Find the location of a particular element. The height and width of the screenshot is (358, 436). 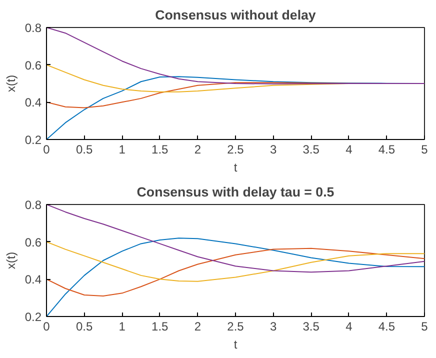

chart-title: Consensus without delay is located at coordinates (235, 15).